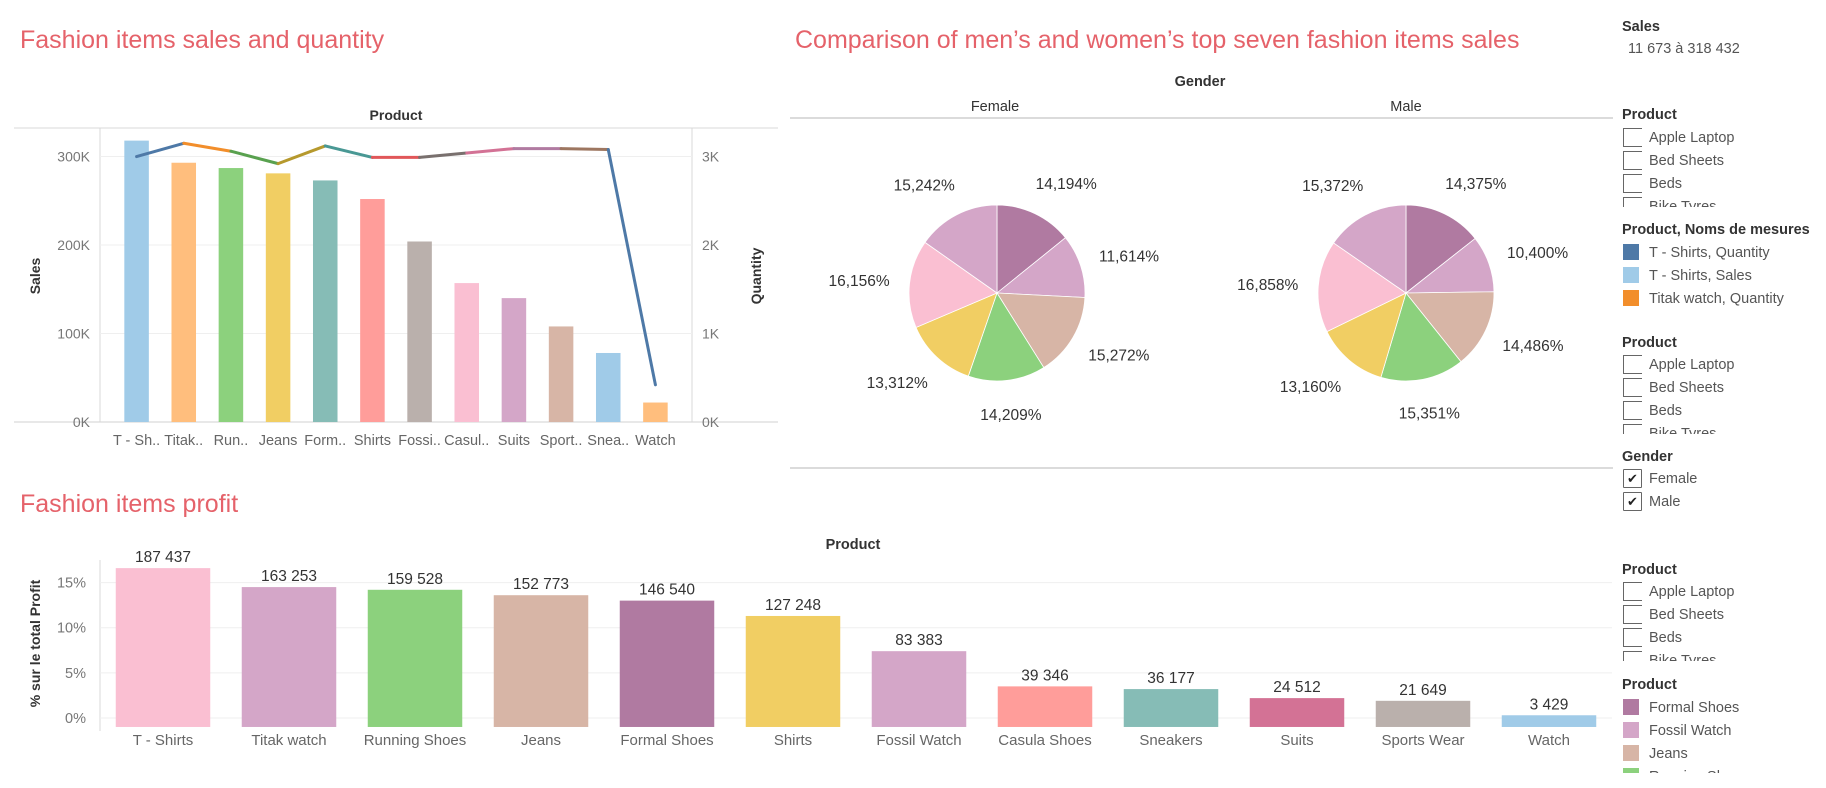 This screenshot has height=788, width=1826. I want to click on profit-data-label: 36 177, so click(1170, 678).